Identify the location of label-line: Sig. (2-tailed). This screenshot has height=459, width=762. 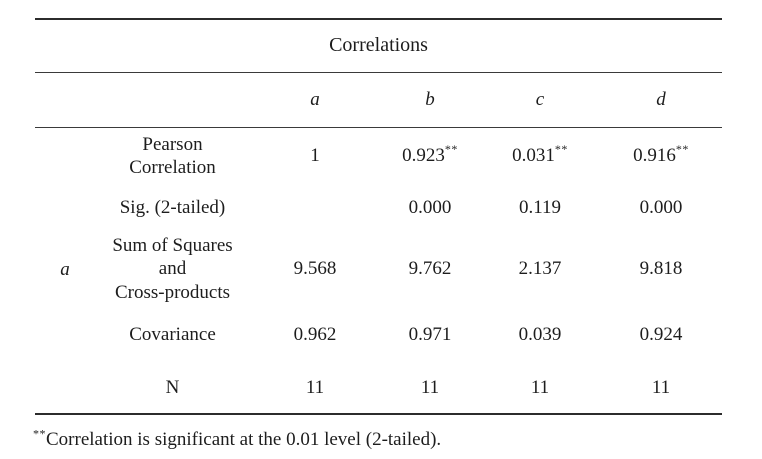
(172, 208).